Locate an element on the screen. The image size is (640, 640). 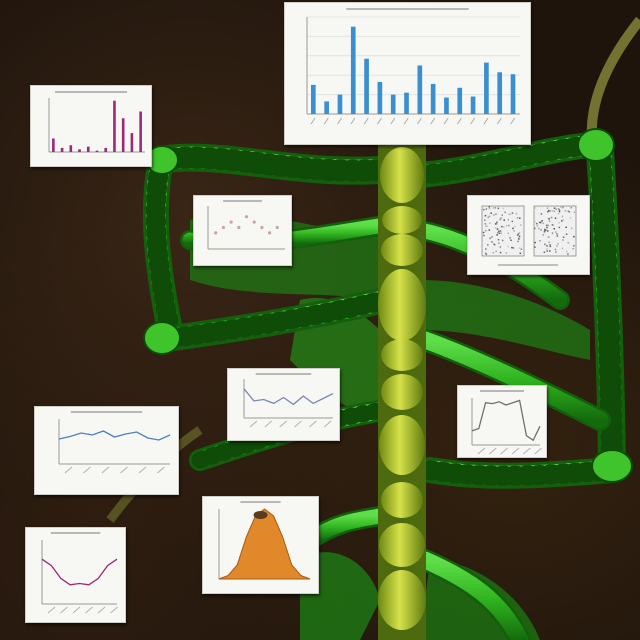
x-axis-label-smudge is located at coordinates (528, 265).